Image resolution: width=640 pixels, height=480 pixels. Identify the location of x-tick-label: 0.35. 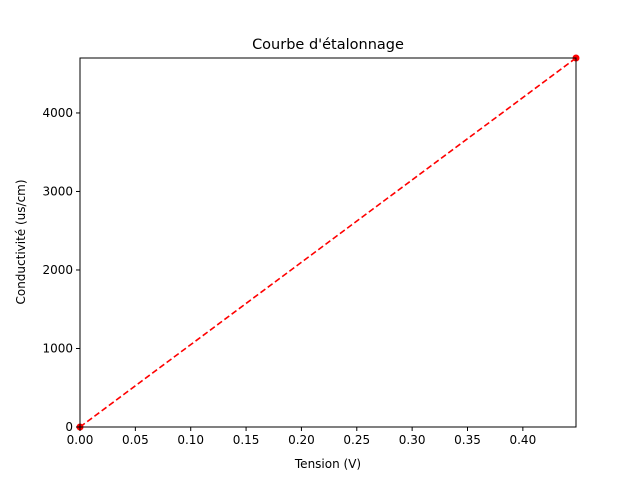
(467, 440).